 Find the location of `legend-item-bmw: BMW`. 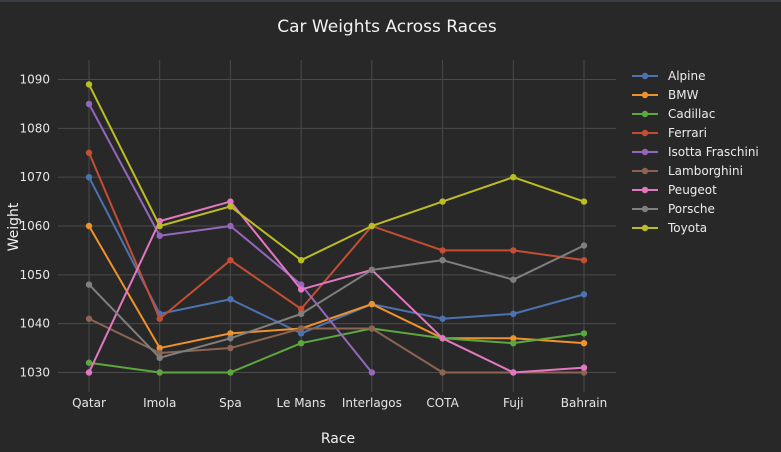

legend-item-bmw: BMW is located at coordinates (665, 95).